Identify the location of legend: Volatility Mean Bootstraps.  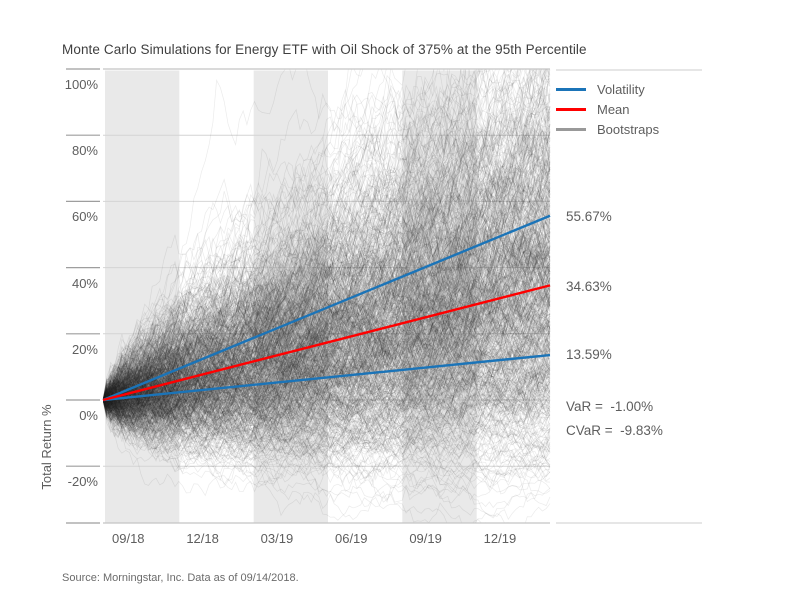
(607, 109).